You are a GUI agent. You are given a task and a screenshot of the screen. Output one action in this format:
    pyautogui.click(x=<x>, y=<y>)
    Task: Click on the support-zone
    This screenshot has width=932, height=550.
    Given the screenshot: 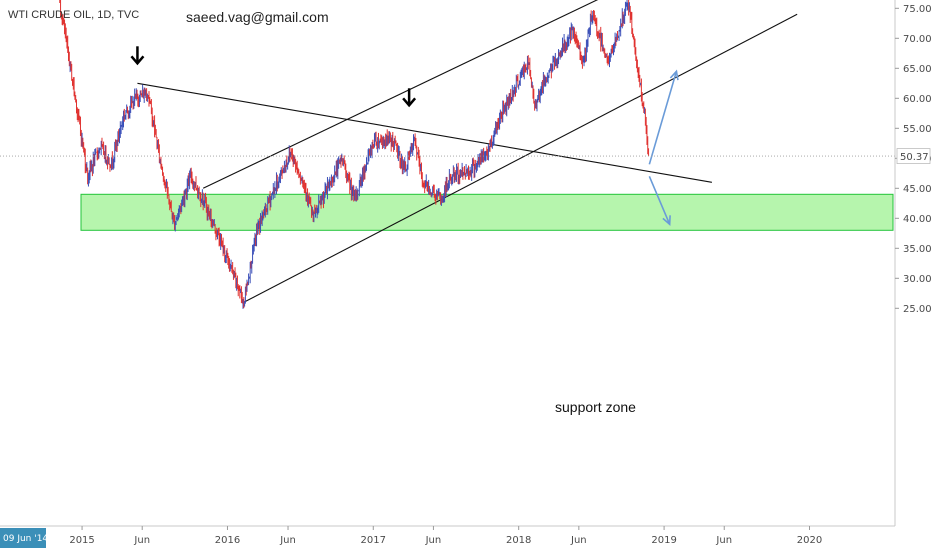 What is the action you would take?
    pyautogui.click(x=487, y=212)
    